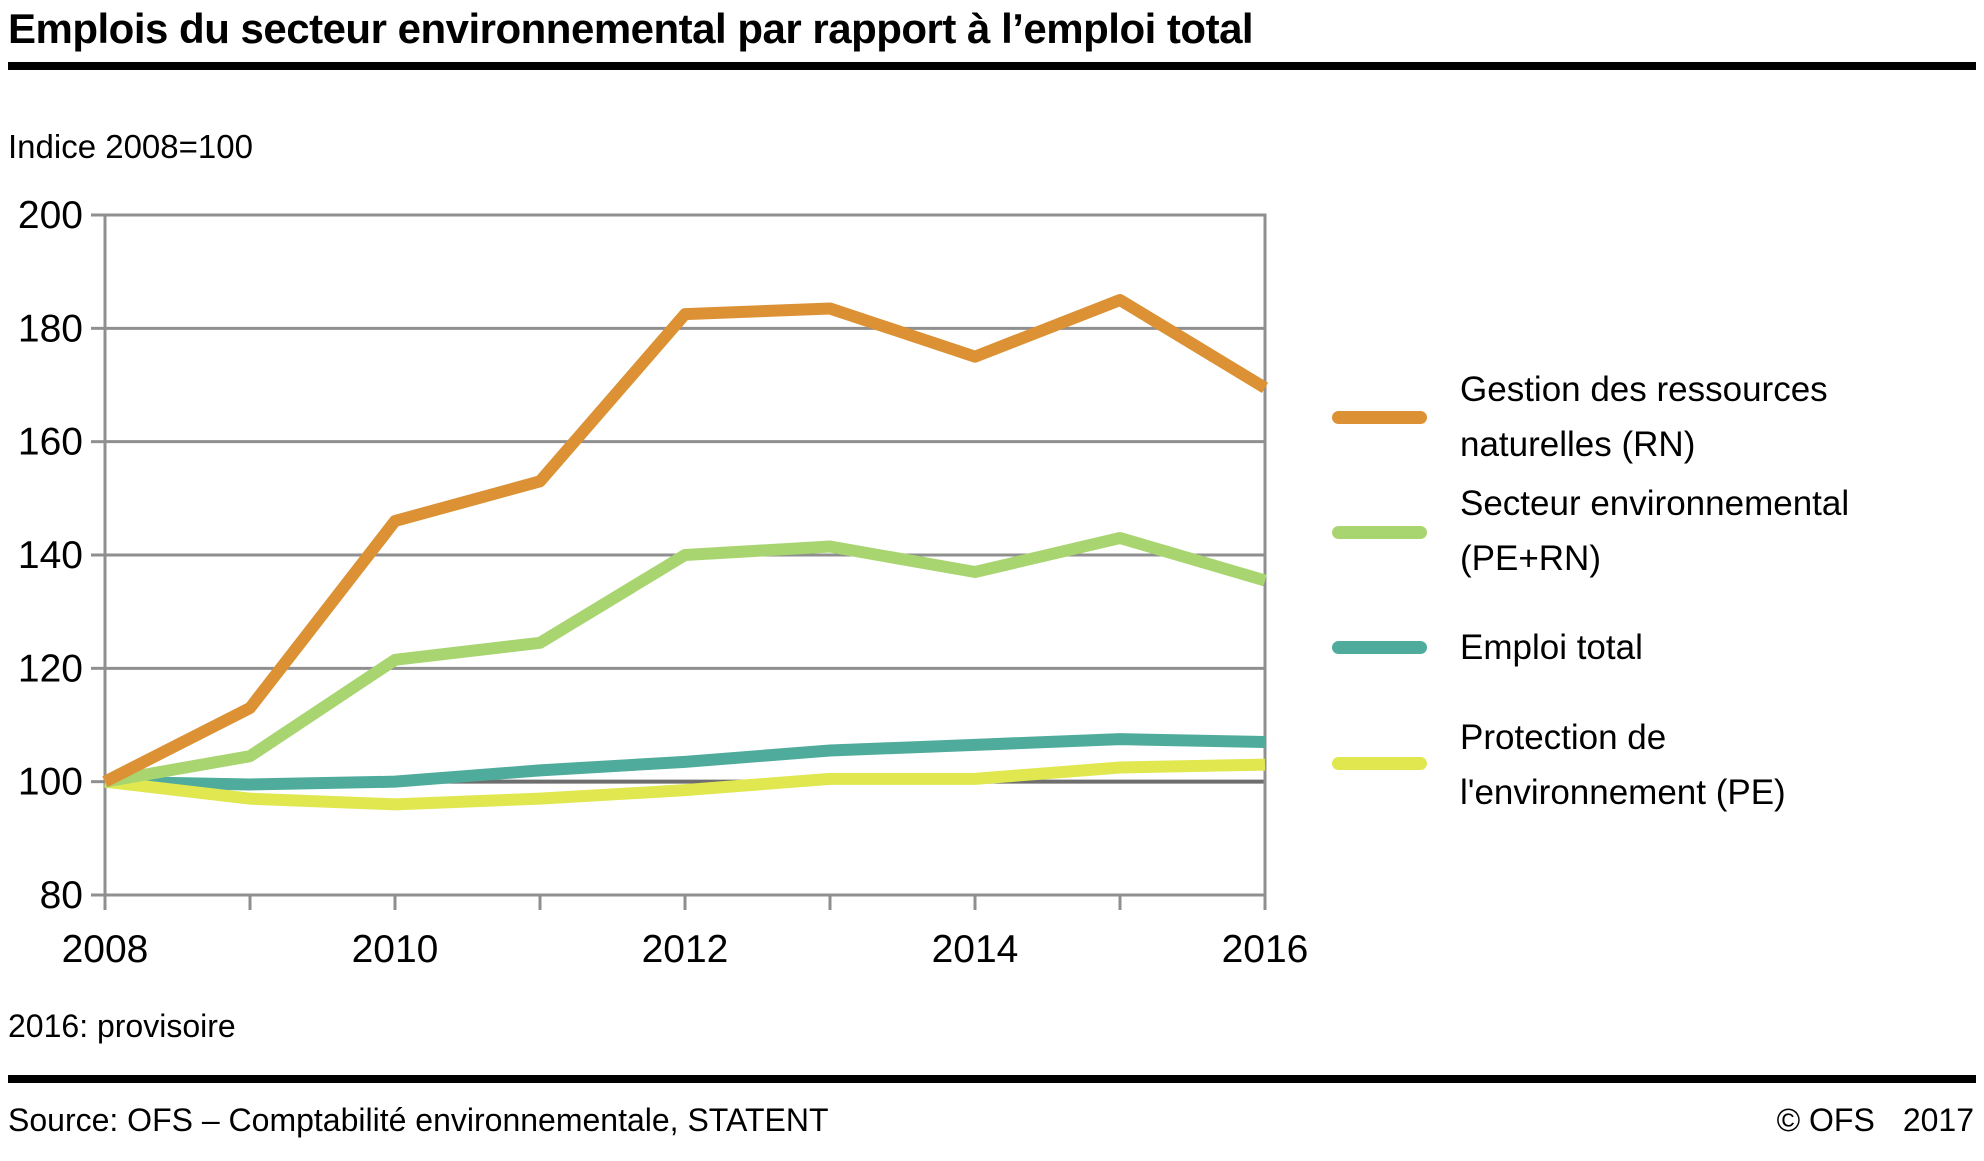 The image size is (1984, 1161). Describe the element at coordinates (1379, 417) in the screenshot. I see `legend-swatch-rn` at that location.